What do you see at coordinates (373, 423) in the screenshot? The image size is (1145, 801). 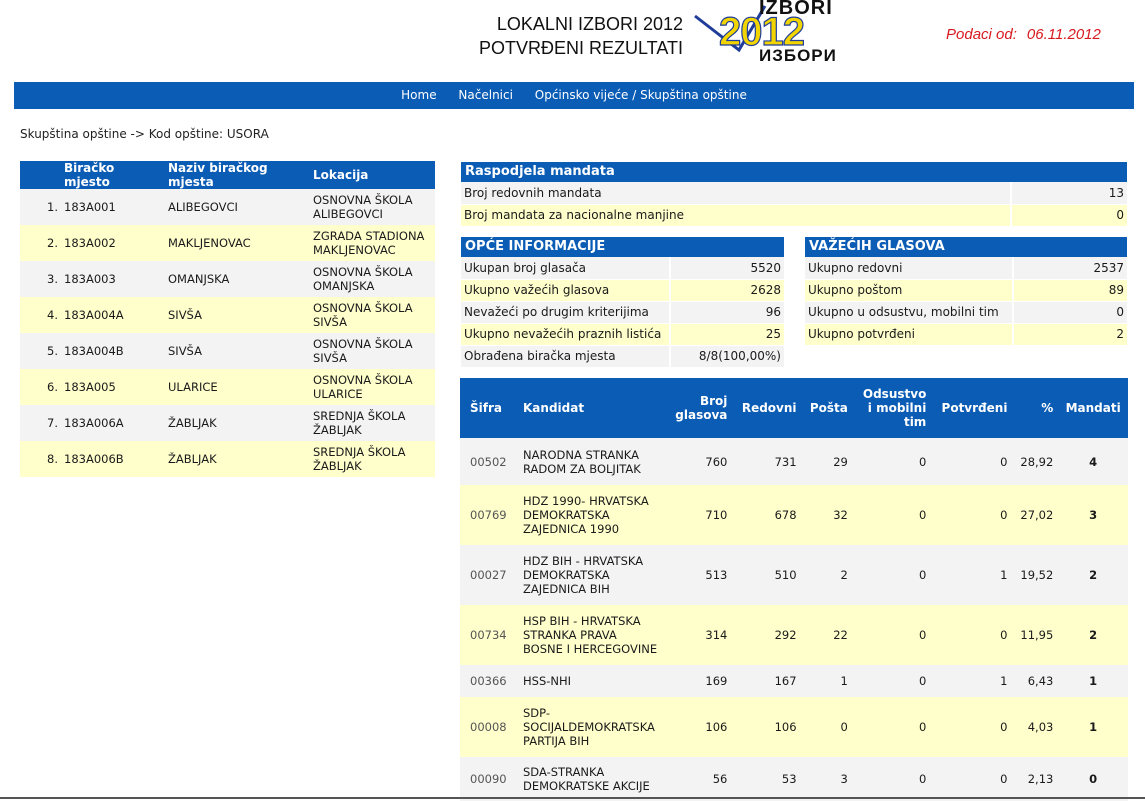 I see `station-location: SREDNJA ŠKOLA ŽABLJAK` at bounding box center [373, 423].